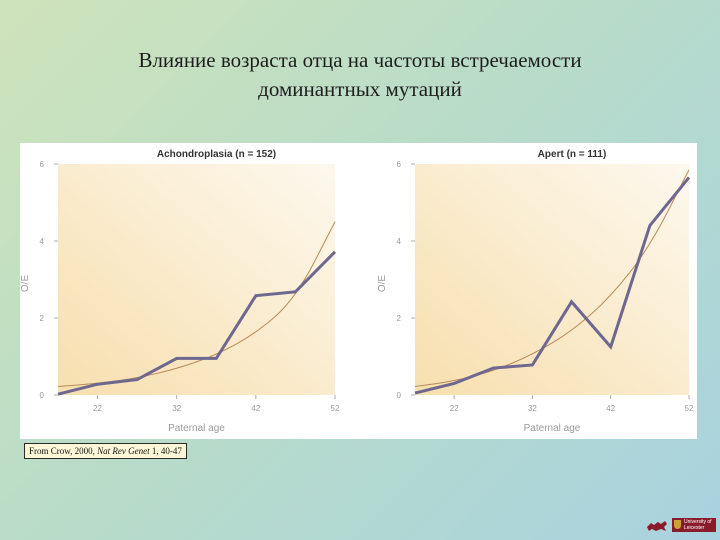  Describe the element at coordinates (572, 154) in the screenshot. I see `chart-title: Apert (n = 111)` at that location.